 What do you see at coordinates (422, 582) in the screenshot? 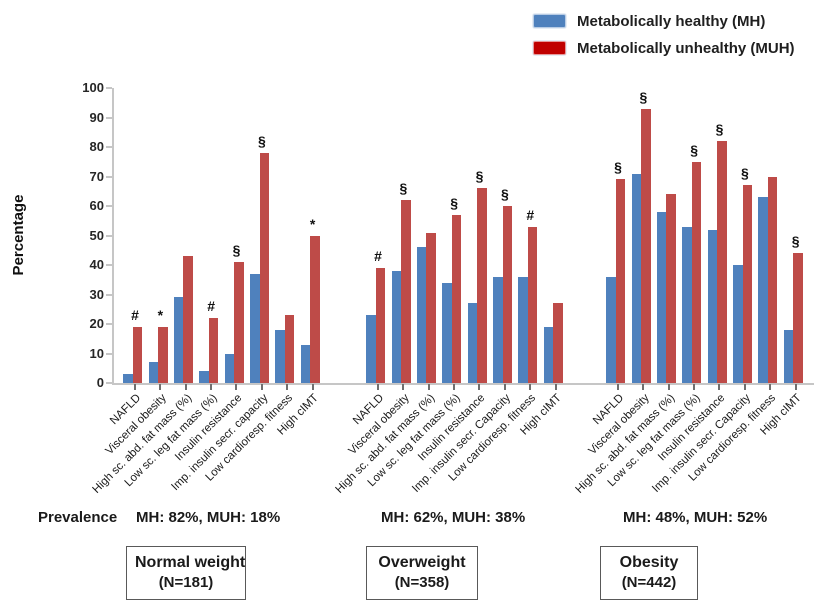
I see `group-n: (N=358)` at bounding box center [422, 582].